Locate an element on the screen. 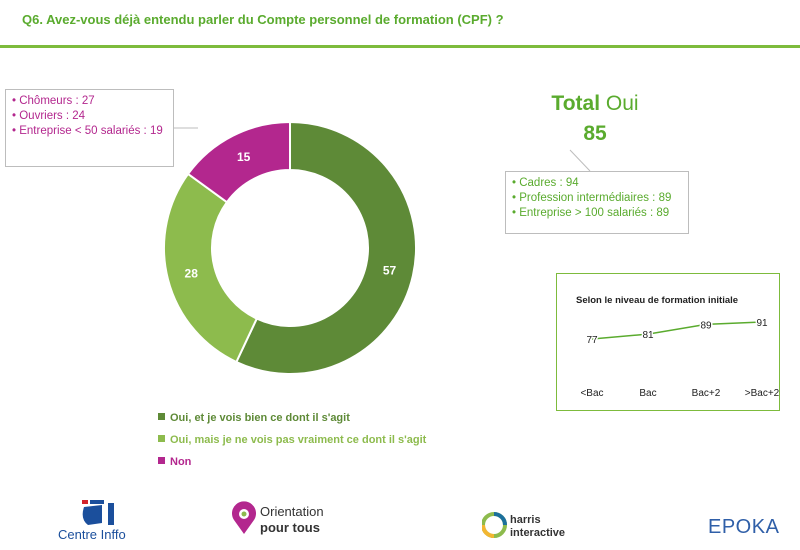 The image size is (800, 550). legend-item: Non is located at coordinates (174, 462).